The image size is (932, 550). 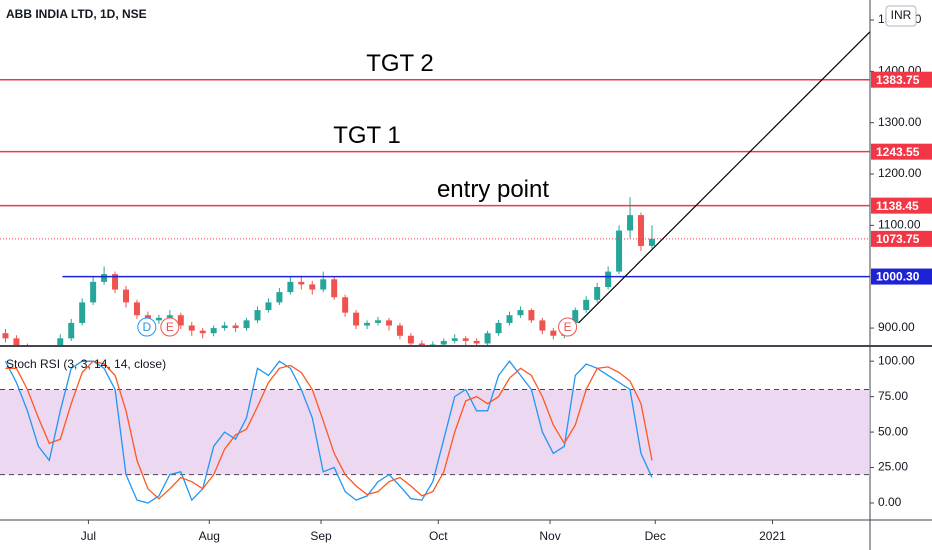 What do you see at coordinates (893, 467) in the screenshot?
I see `y-tick-label: 25.00` at bounding box center [893, 467].